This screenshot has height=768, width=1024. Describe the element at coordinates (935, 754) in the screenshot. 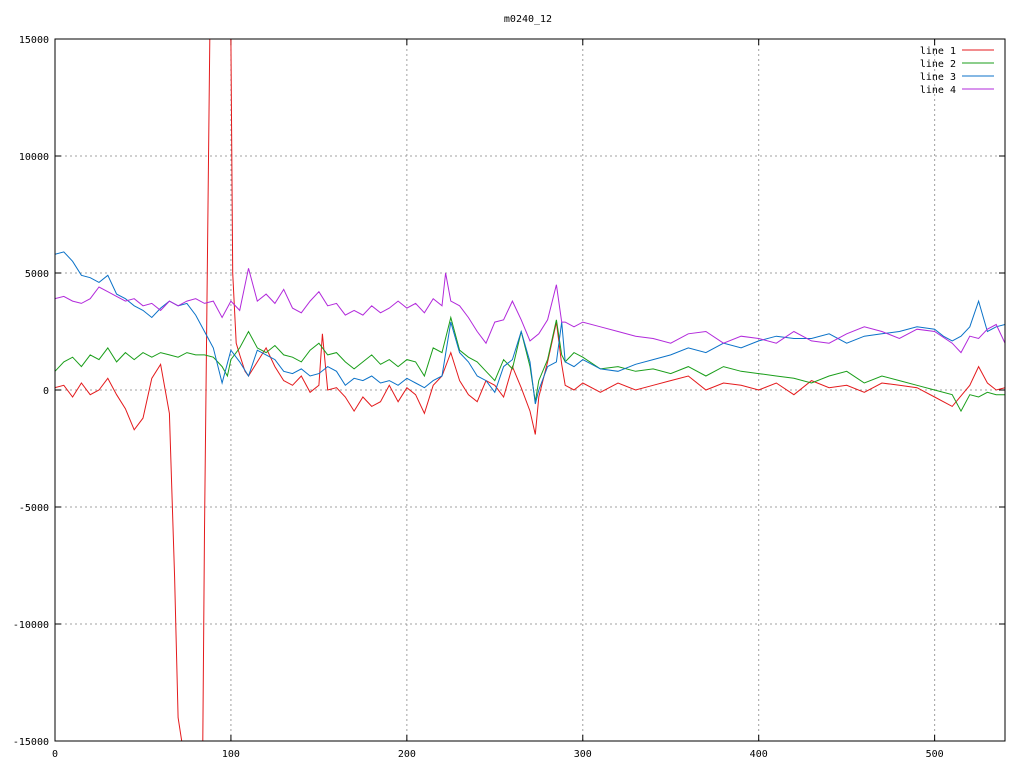

I see `x-tick-label: 500` at that location.